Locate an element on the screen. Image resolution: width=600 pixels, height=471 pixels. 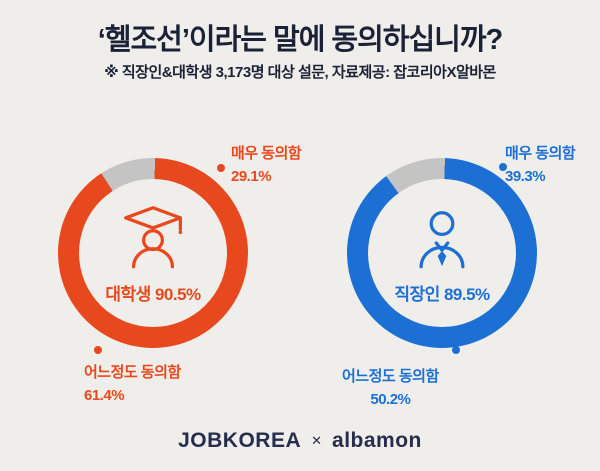
student-center-label: 대학생 90.5% is located at coordinates (153, 294).